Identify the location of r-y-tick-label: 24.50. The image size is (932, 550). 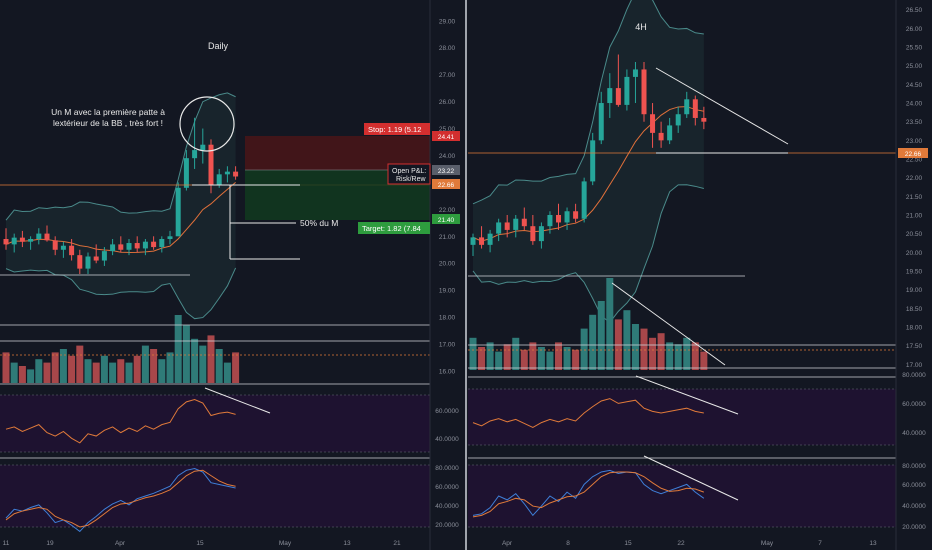
(914, 85).